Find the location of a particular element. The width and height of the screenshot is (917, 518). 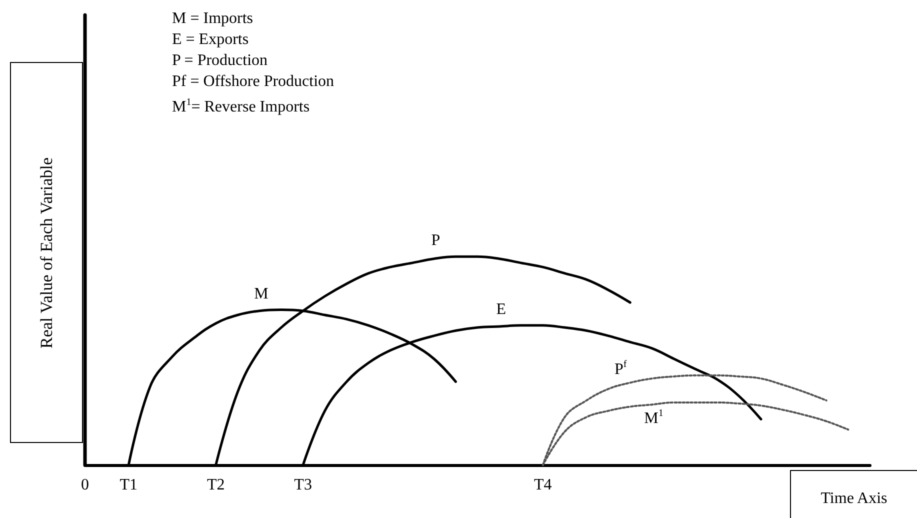

series-label: E is located at coordinates (501, 309).